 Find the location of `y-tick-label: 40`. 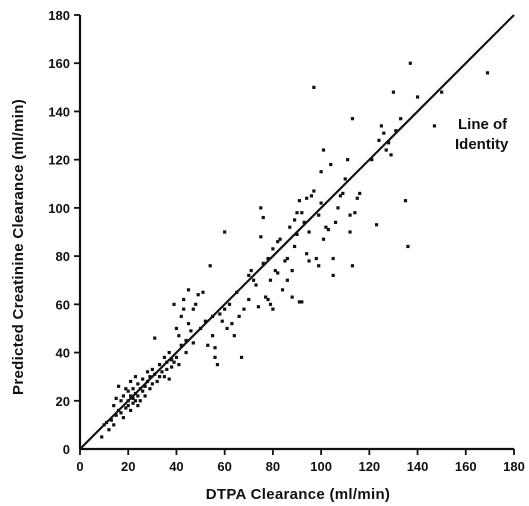

y-tick-label: 40 is located at coordinates (63, 353).